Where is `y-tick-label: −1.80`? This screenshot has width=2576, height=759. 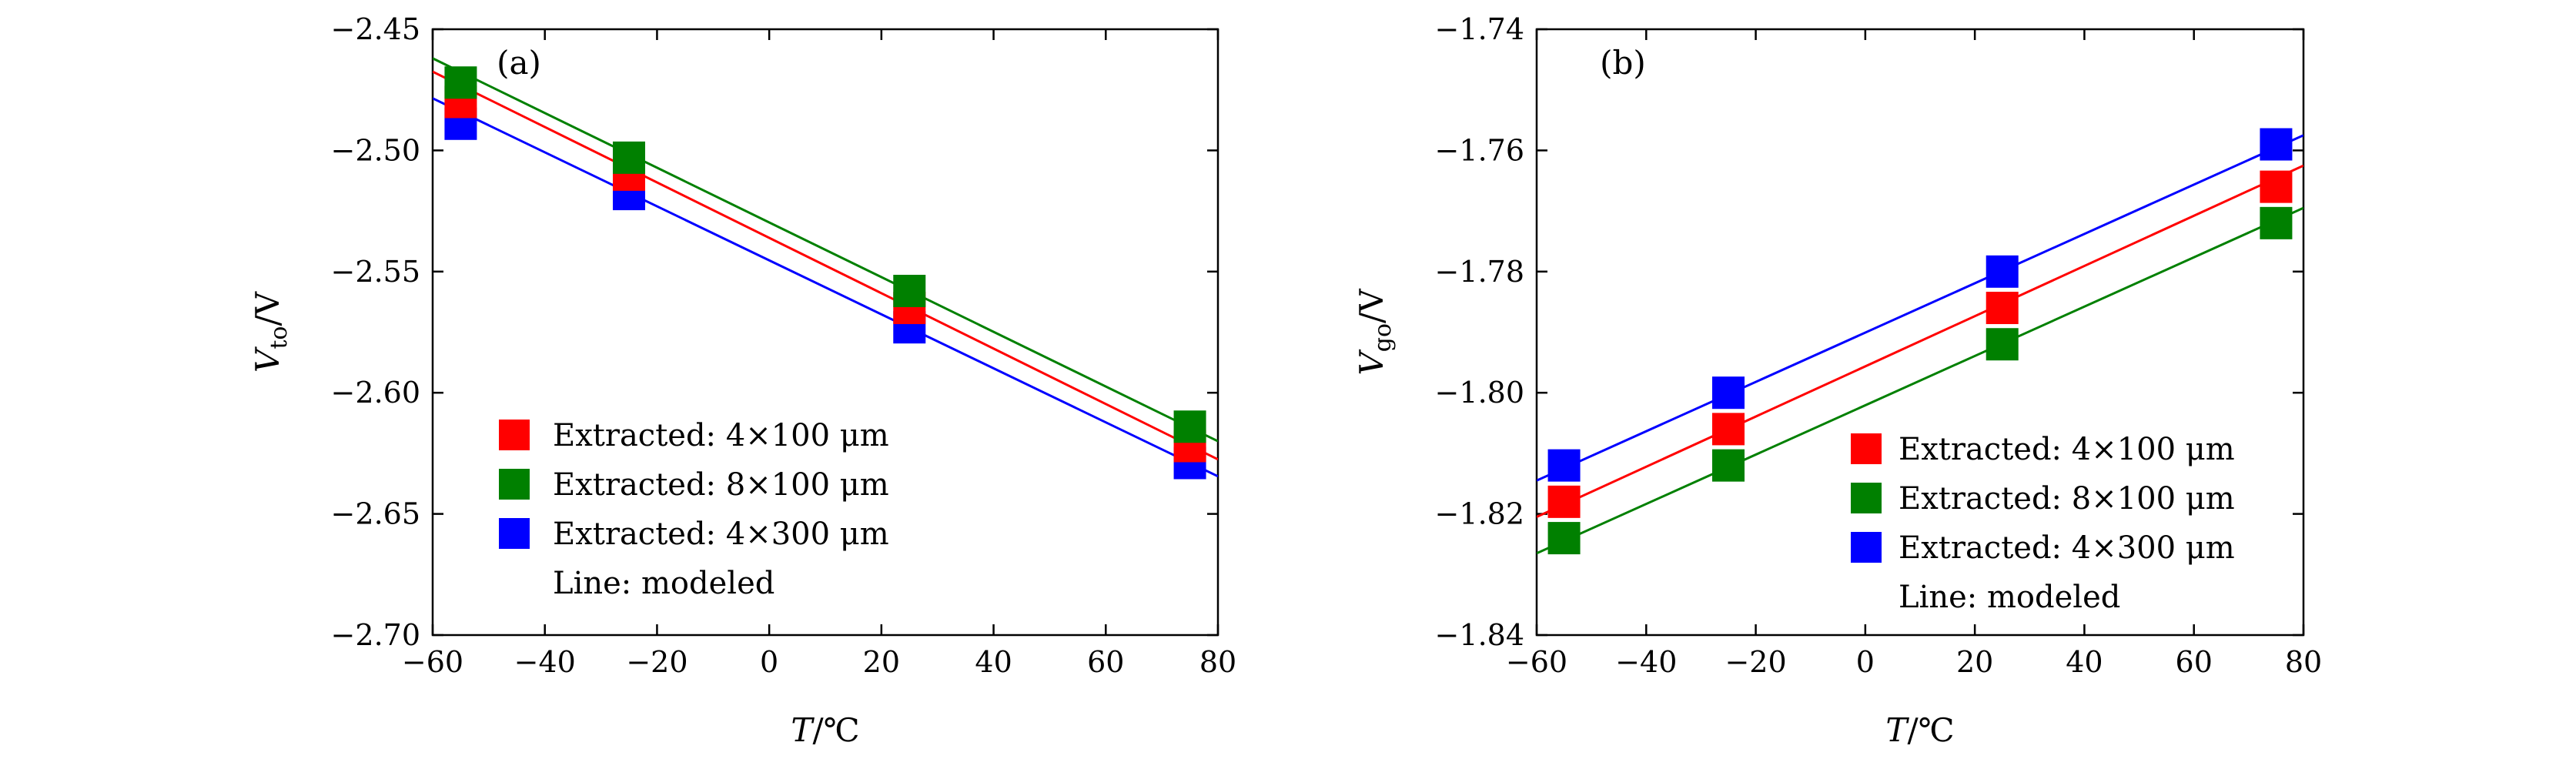
y-tick-label: −1.80 is located at coordinates (1480, 393).